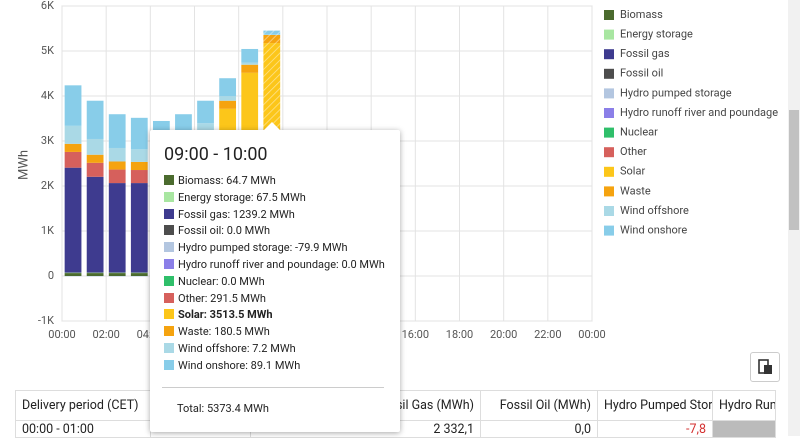 Image resolution: width=800 pixels, height=438 pixels. I want to click on tooltip-item: Hydro pumped storage: -79.9 MWh, so click(256, 248).